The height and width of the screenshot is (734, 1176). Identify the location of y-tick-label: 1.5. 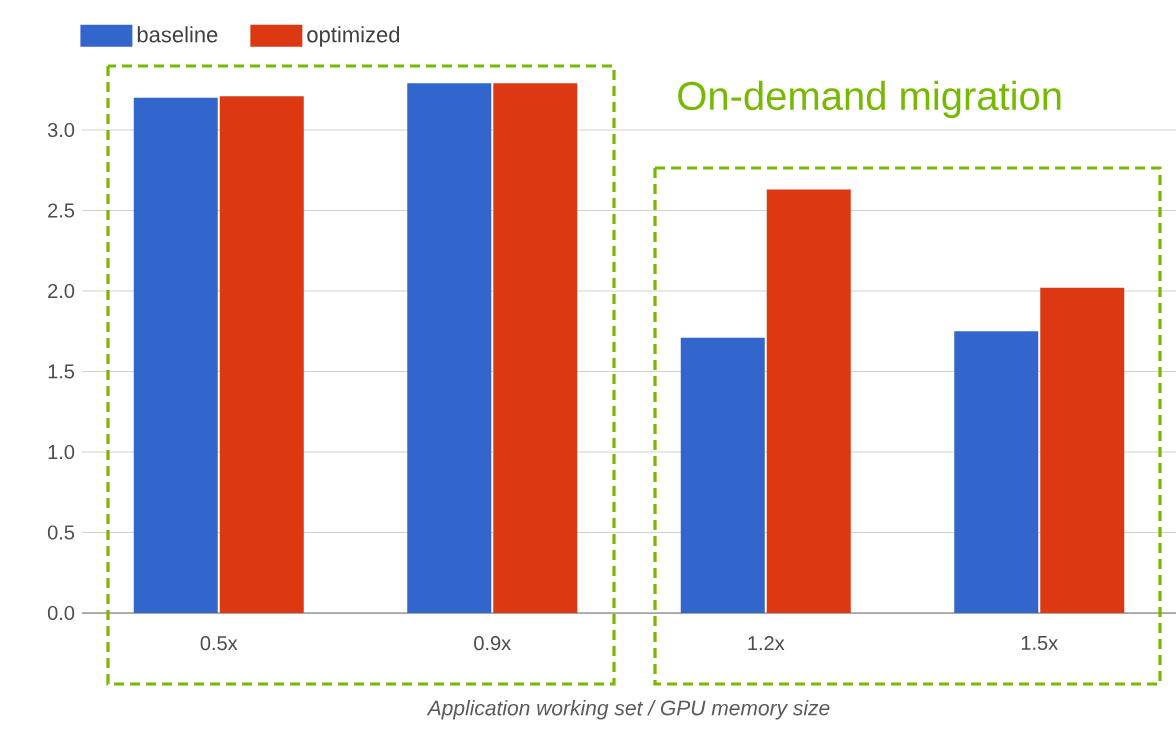
(61, 371).